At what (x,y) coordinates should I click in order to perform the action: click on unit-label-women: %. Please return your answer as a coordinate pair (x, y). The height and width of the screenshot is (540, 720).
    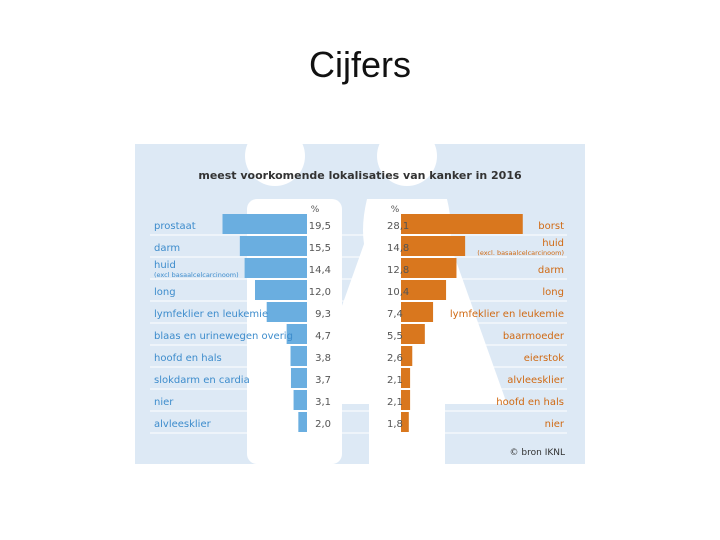
    Looking at the image, I should click on (395, 210).